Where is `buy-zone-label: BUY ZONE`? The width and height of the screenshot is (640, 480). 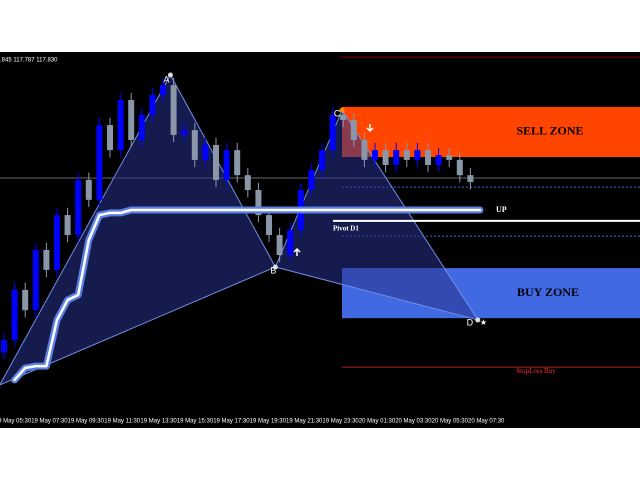 buy-zone-label: BUY ZONE is located at coordinates (548, 292).